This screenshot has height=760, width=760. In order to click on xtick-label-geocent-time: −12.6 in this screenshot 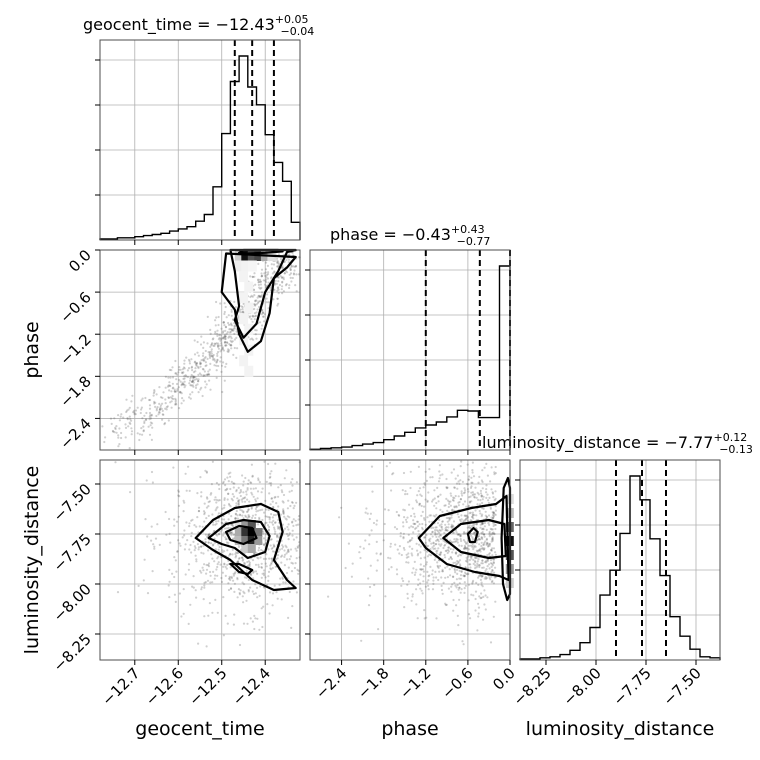, I will do `click(164, 686)`.